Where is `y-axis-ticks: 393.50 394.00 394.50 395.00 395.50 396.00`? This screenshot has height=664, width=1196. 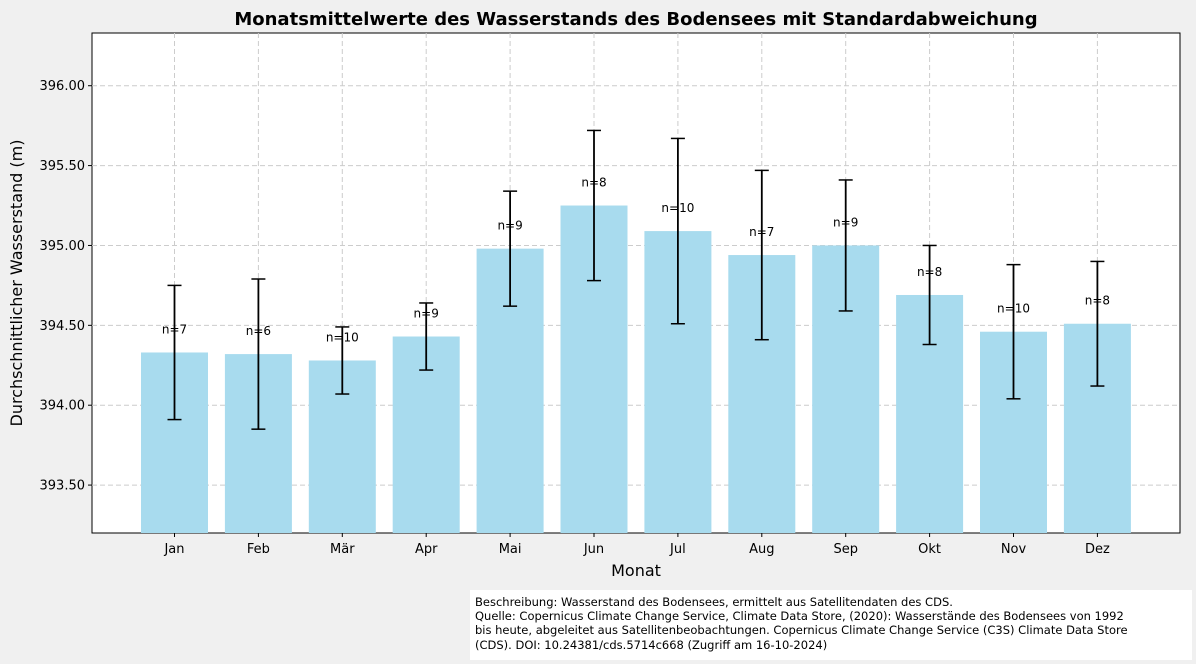
y-axis-ticks: 393.50 394.00 394.50 395.00 395.50 396.00 is located at coordinates (66, 286).